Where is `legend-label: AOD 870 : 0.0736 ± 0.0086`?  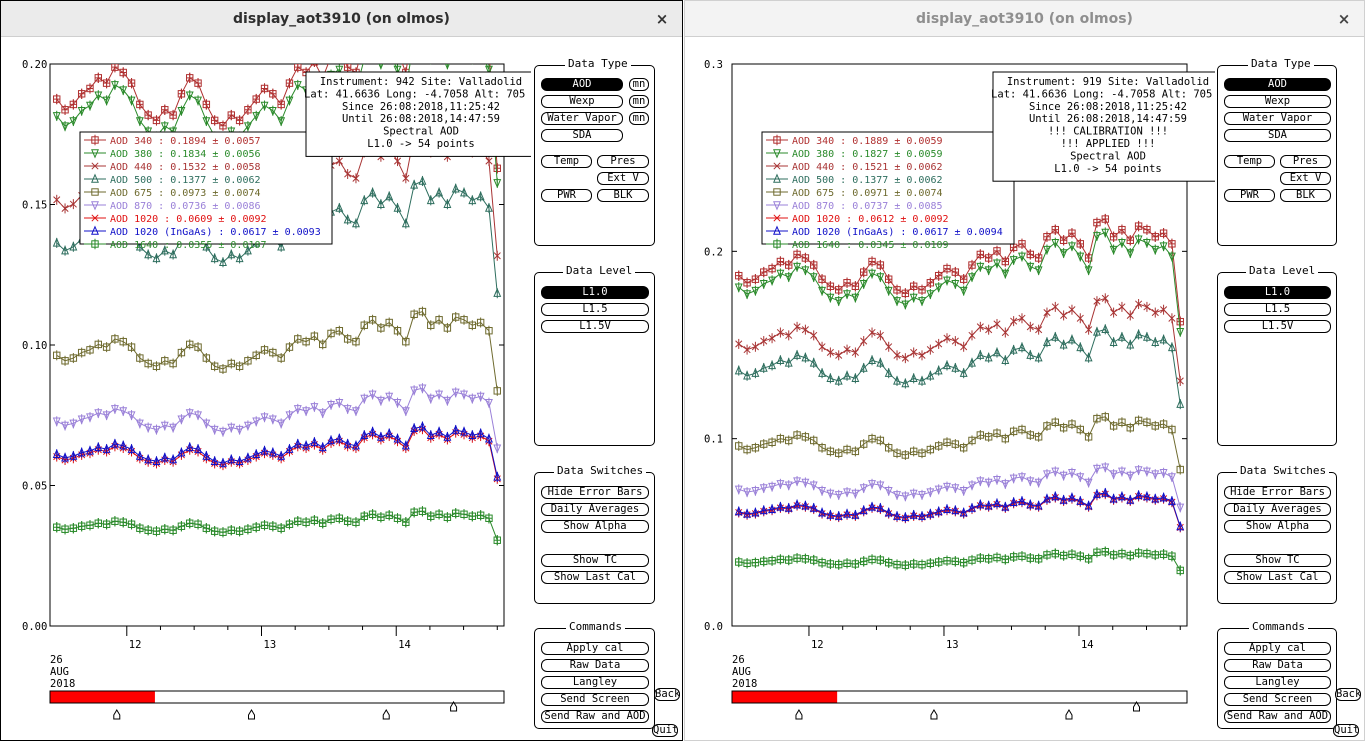 legend-label: AOD 870 : 0.0736 ± 0.0086 is located at coordinates (185, 206).